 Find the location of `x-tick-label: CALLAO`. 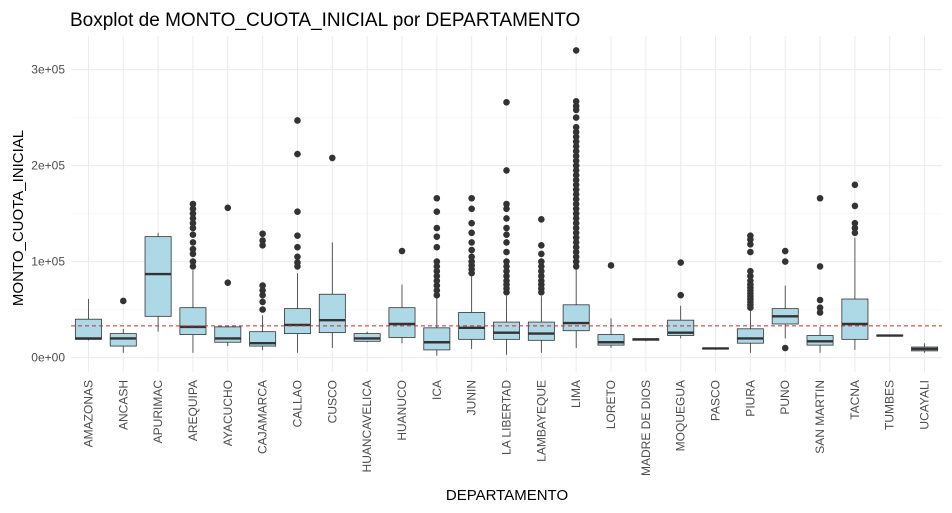

x-tick-label: CALLAO is located at coordinates (297, 403).